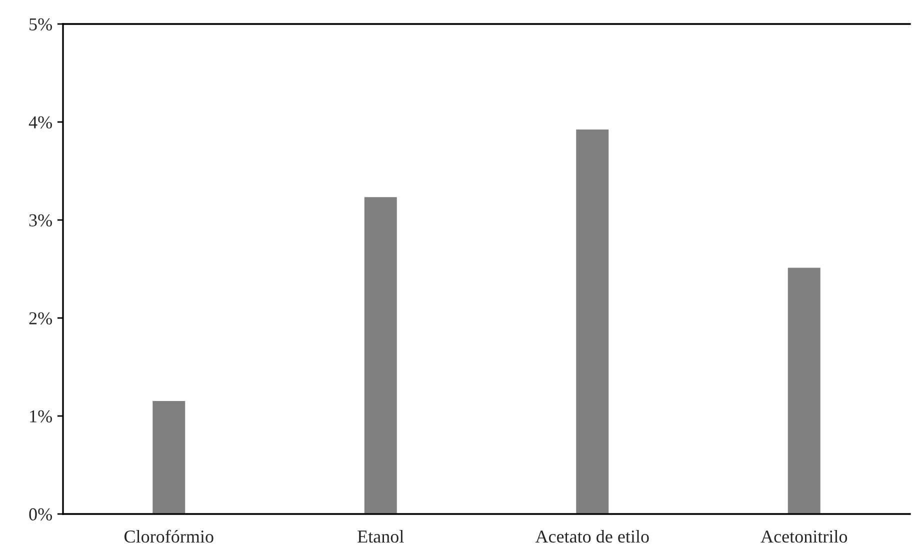 The image size is (912, 549). Describe the element at coordinates (169, 536) in the screenshot. I see `x-tick-label: Clorofórmio` at that location.